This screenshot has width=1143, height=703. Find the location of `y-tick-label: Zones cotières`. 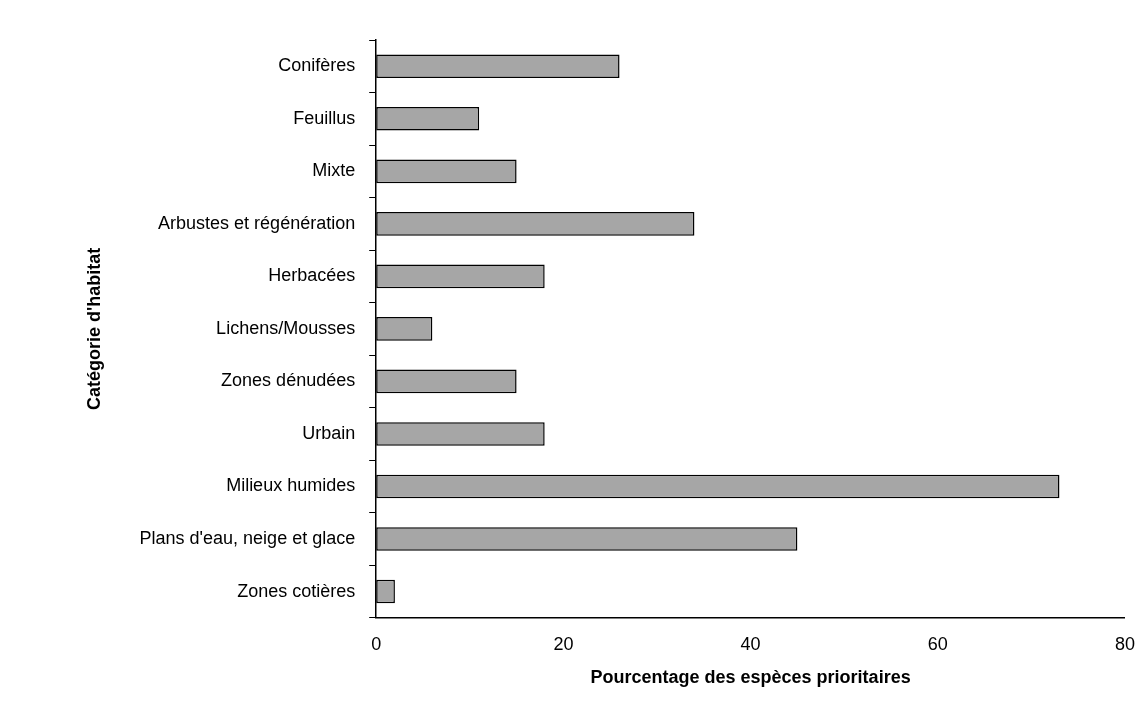

y-tick-label: Zones cotières is located at coordinates (296, 590).